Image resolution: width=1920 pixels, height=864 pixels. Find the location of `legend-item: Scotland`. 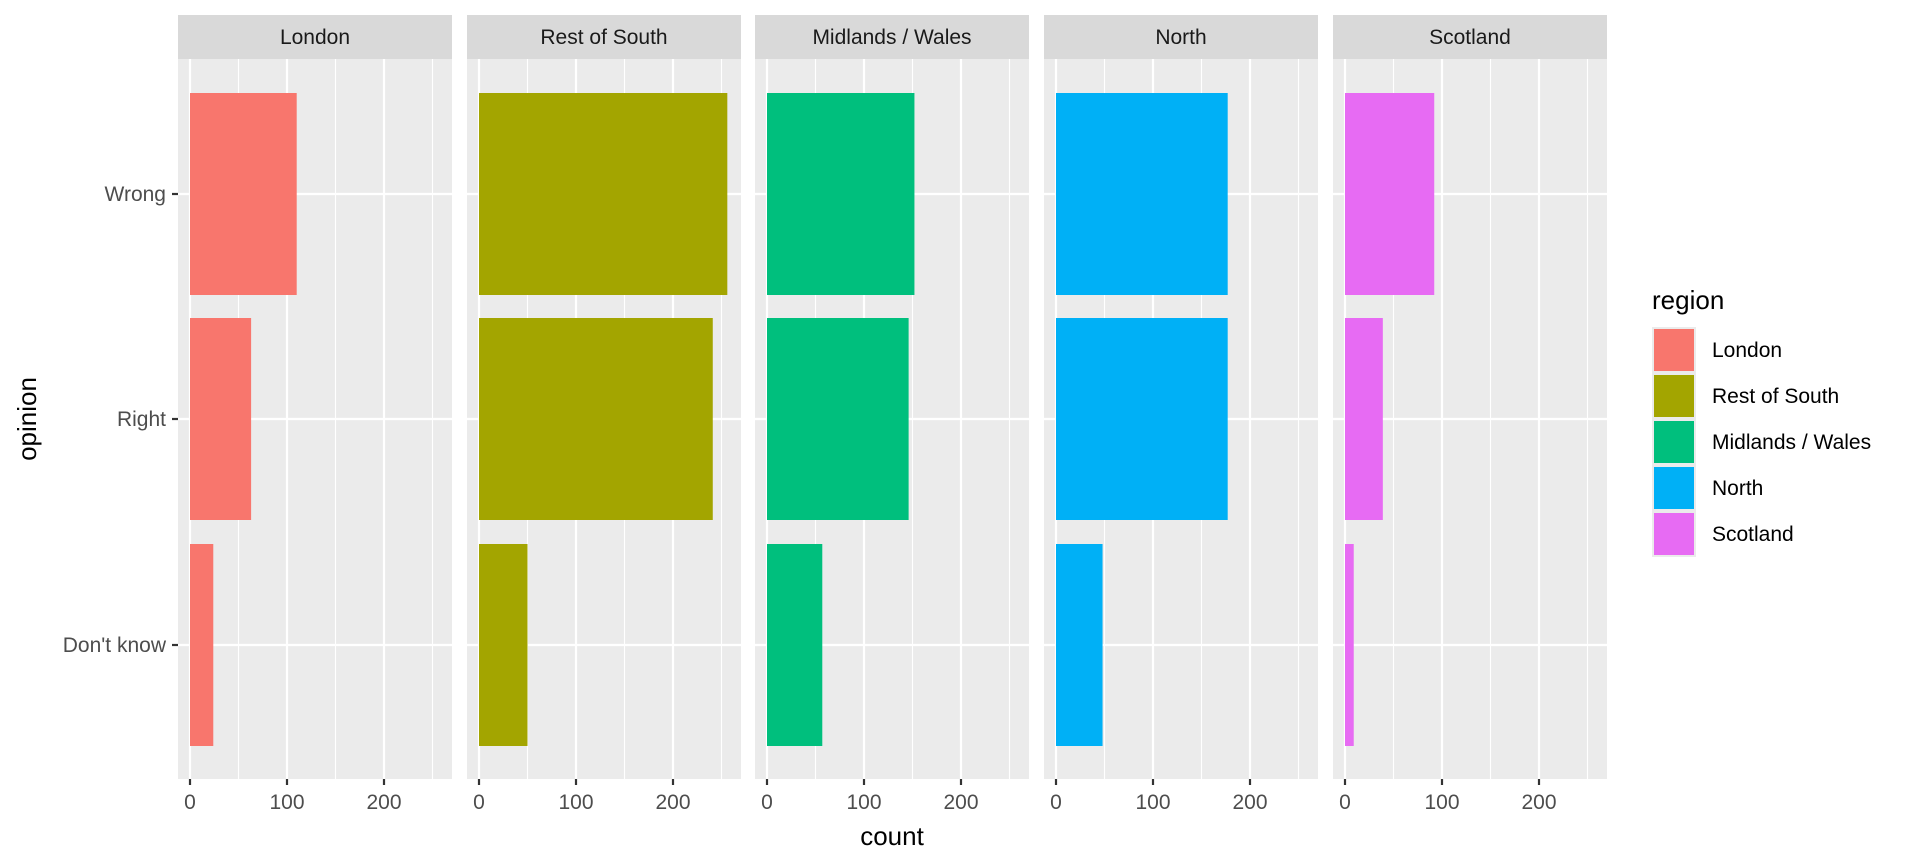

legend-item: Scotland is located at coordinates (1723, 534).